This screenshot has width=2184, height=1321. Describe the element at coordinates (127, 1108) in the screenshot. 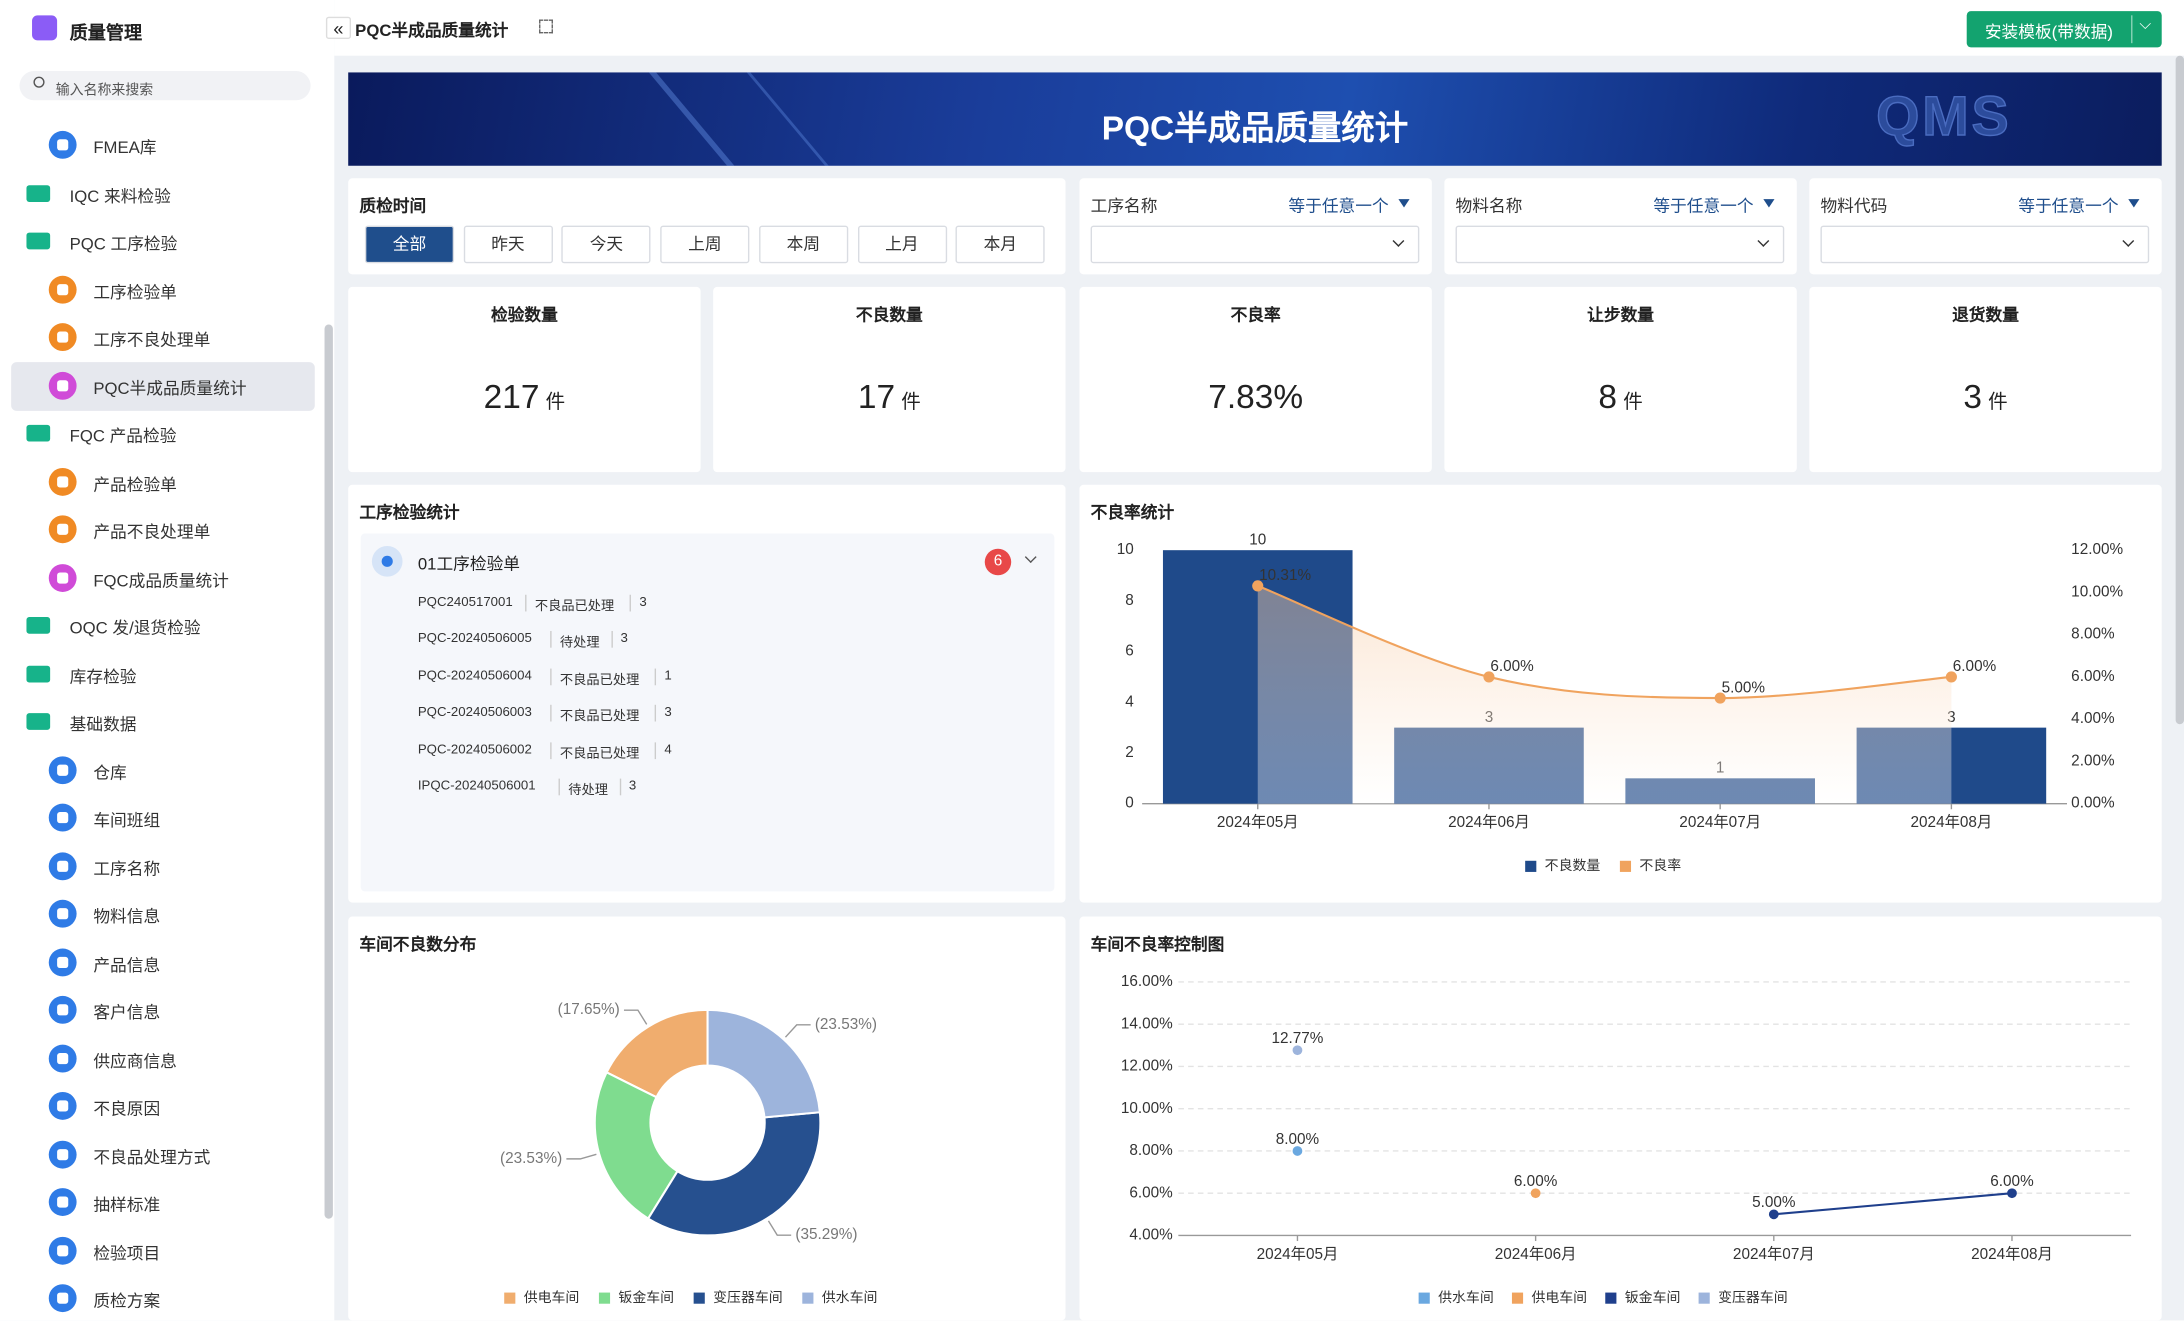

I see `nav-item: 不良原因` at that location.